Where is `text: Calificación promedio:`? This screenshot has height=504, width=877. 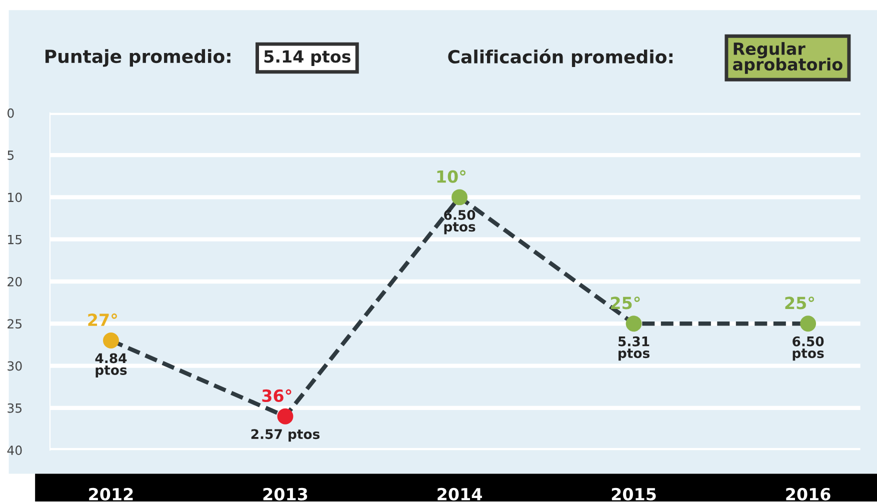
text: Calificación promedio: is located at coordinates (560, 58).